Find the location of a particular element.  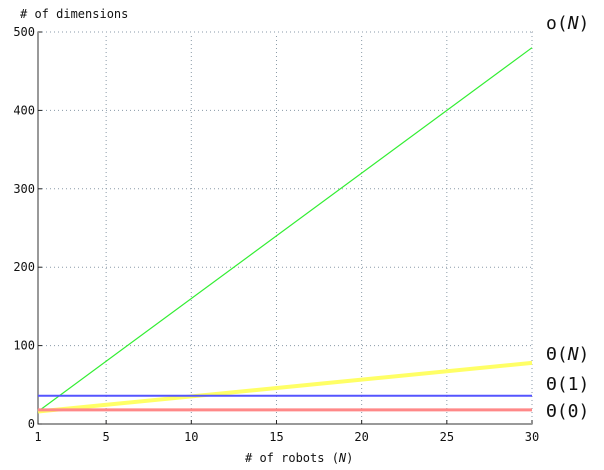

x-tick-label: 5 is located at coordinates (106, 437).